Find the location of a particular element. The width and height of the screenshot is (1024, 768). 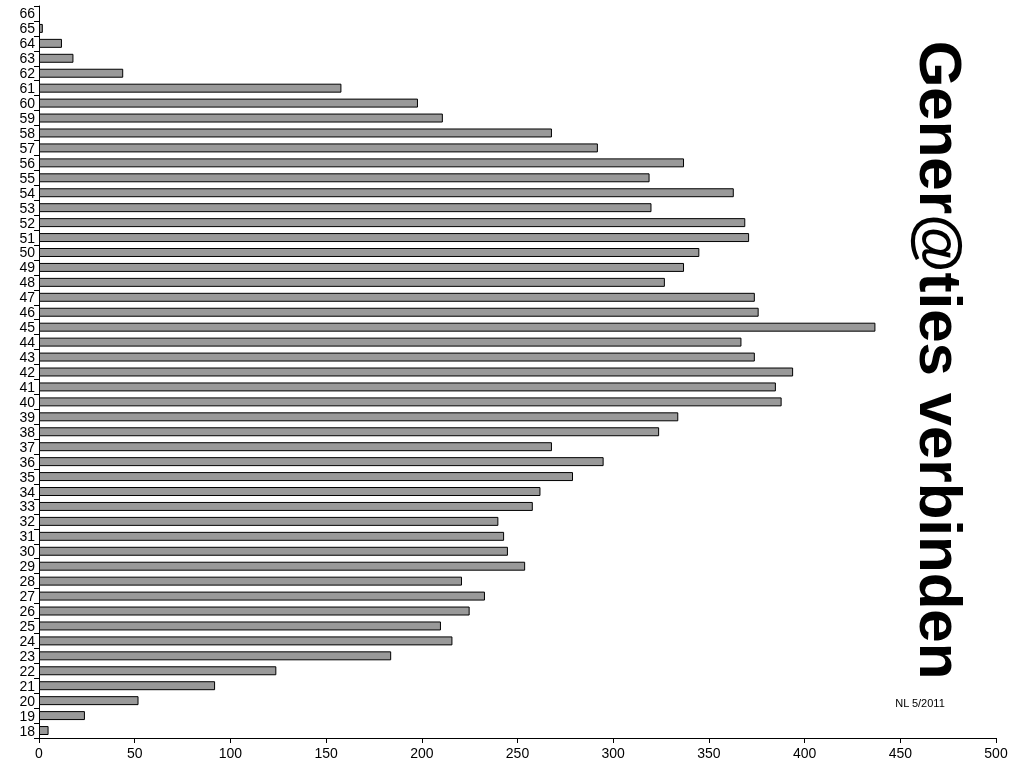

y-tick-label: 59 is located at coordinates (27, 118).